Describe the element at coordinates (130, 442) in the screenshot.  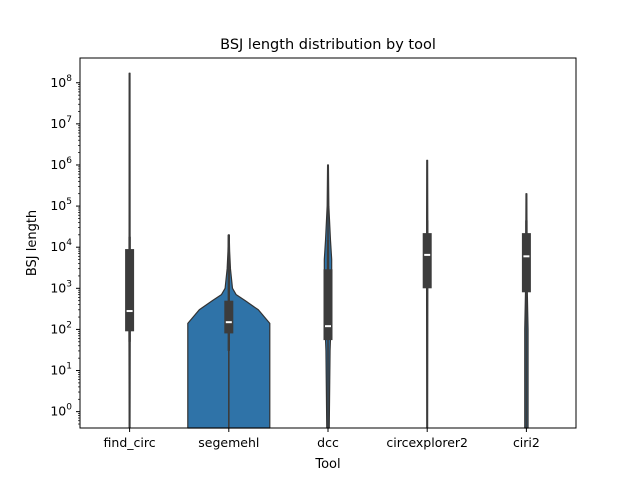
I see `x-tick-label: find_circ` at that location.